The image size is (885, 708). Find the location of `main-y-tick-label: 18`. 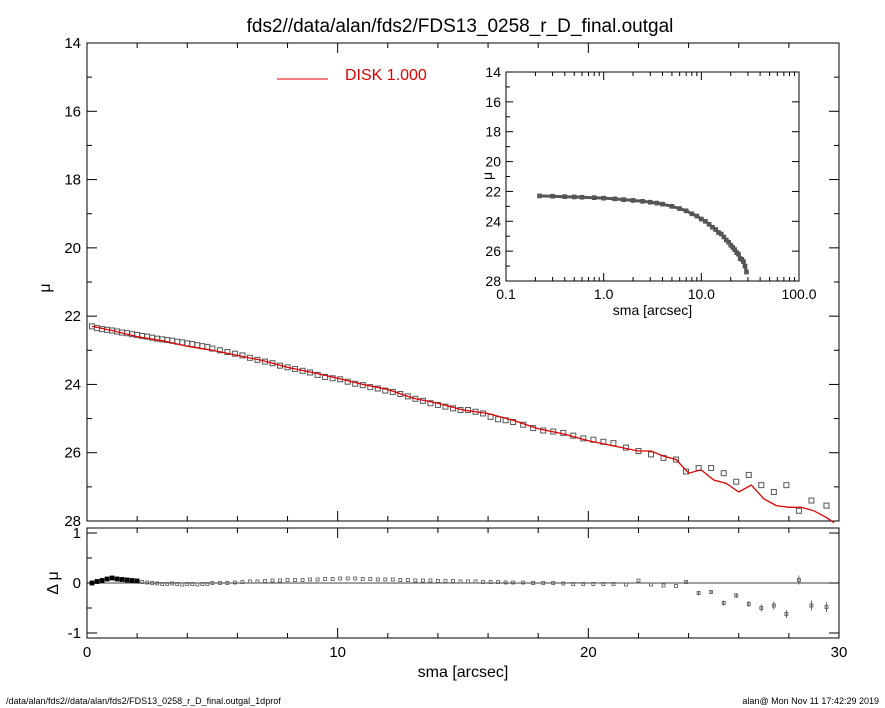

main-y-tick-label: 18 is located at coordinates (72, 180).